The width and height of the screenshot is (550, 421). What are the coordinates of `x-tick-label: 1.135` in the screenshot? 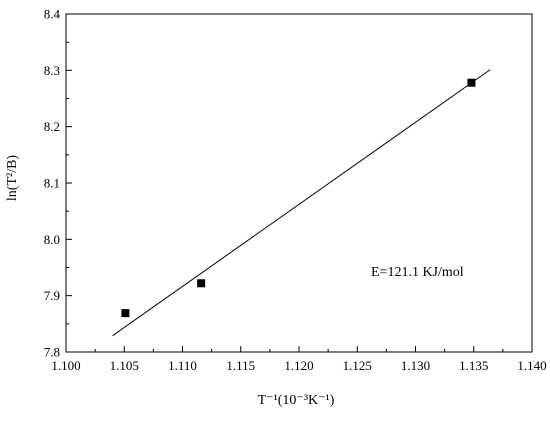 It's located at (473, 365).